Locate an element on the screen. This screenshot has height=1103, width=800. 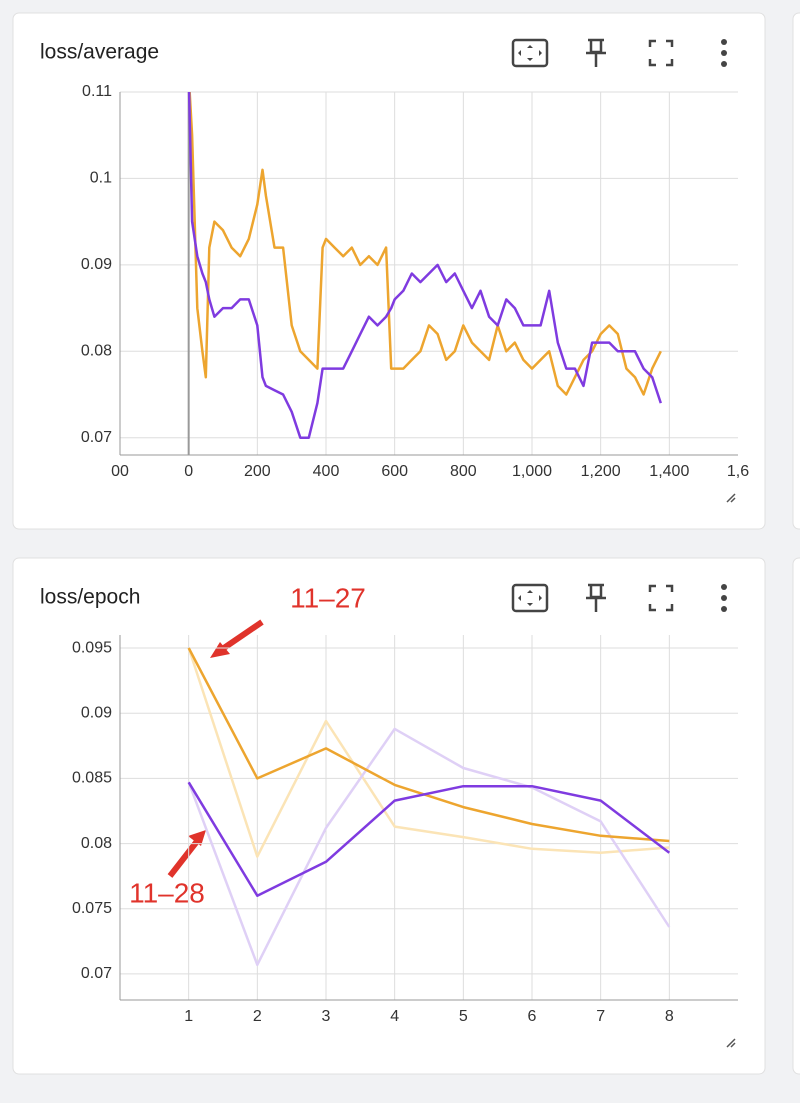
annotation: 11–27 is located at coordinates (328, 597).